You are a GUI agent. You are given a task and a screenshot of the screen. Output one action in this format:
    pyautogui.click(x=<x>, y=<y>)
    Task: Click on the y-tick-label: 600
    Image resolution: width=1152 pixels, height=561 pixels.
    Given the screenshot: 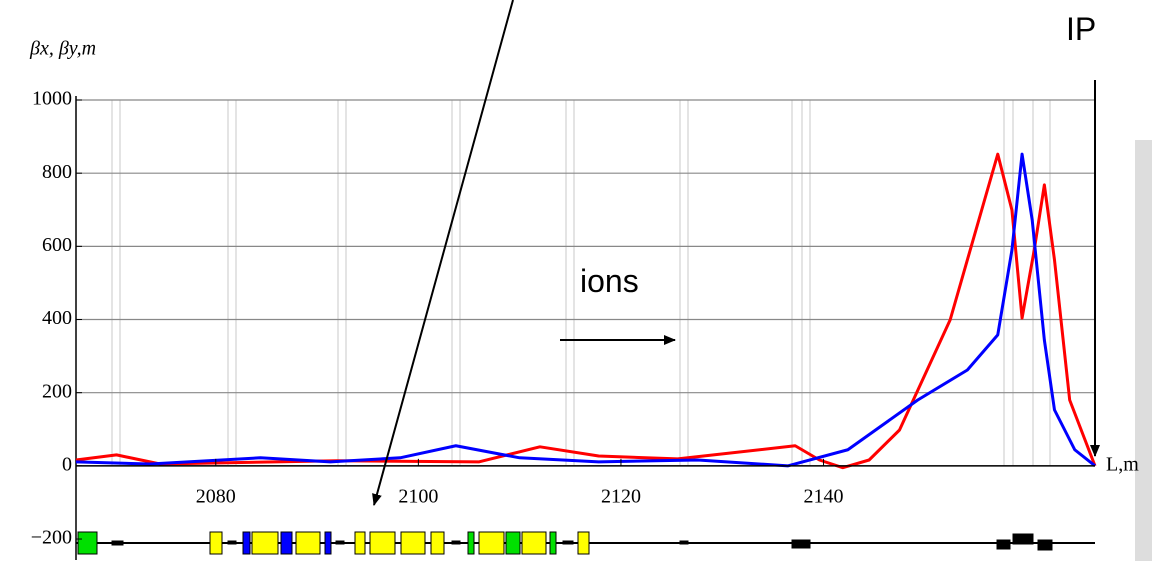 What is the action you would take?
    pyautogui.click(x=57, y=245)
    